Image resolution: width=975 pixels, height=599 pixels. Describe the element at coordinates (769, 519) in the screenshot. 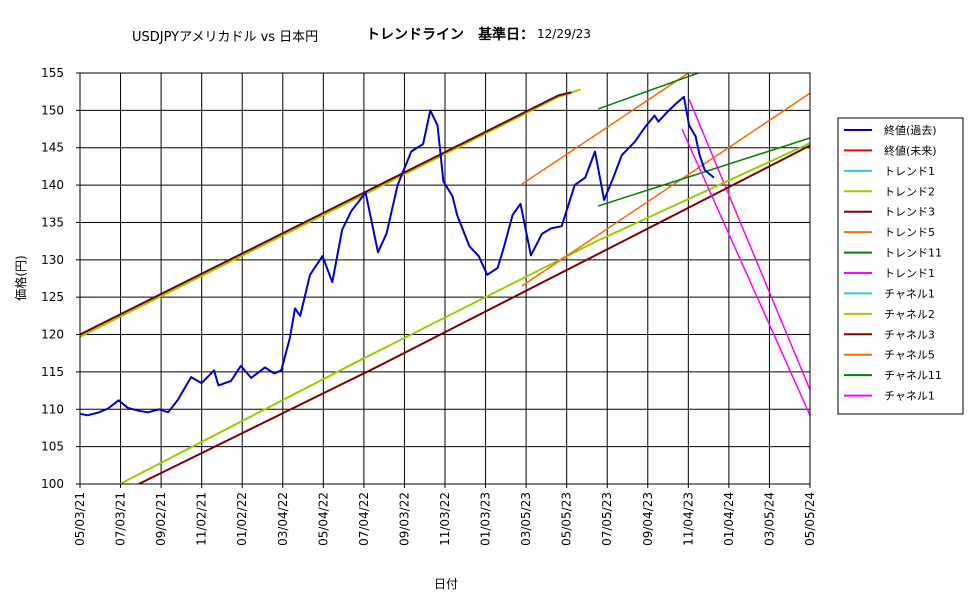

I see `x-tick-label: 03/05/24` at that location.